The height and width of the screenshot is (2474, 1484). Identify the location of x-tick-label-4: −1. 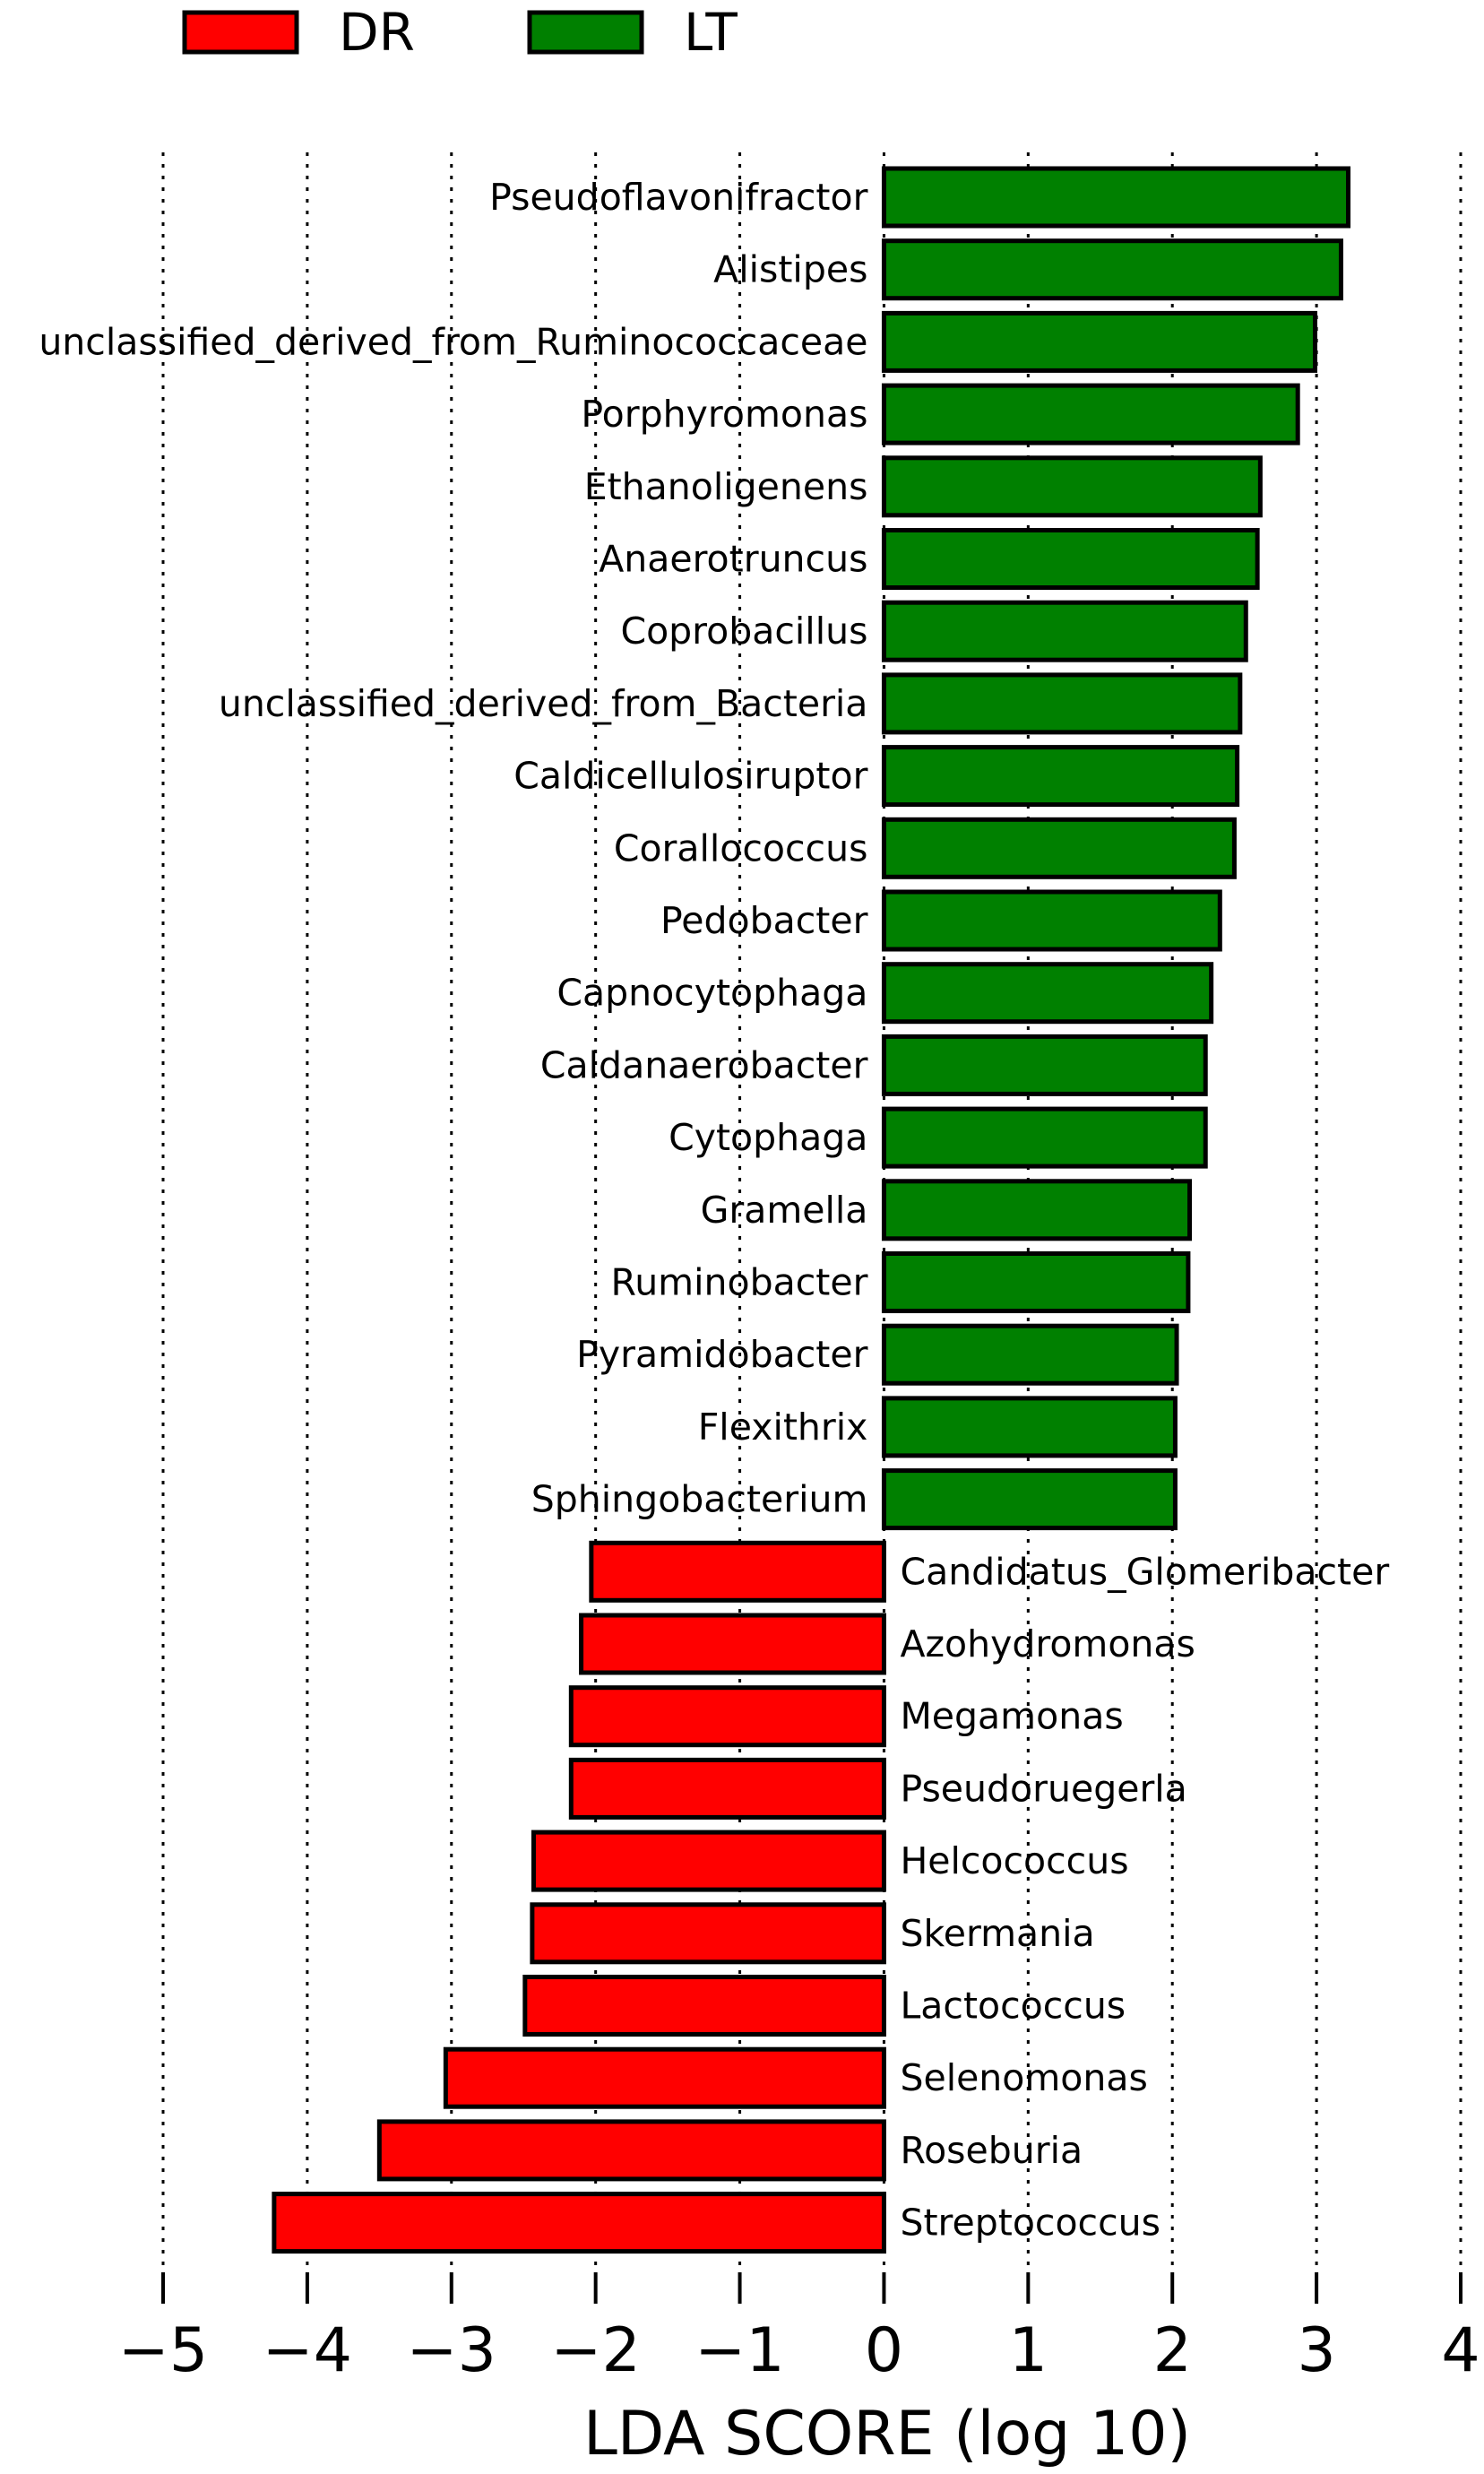
(739, 2350).